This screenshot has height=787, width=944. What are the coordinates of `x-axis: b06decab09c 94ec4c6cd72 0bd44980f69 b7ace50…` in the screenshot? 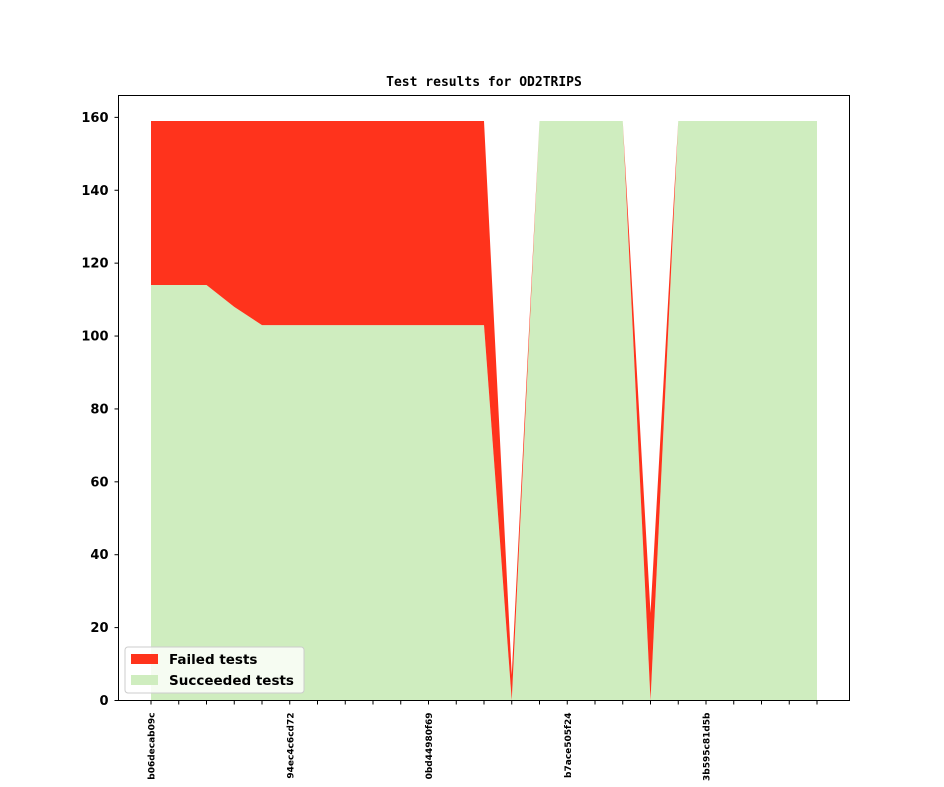 It's located at (483, 740).